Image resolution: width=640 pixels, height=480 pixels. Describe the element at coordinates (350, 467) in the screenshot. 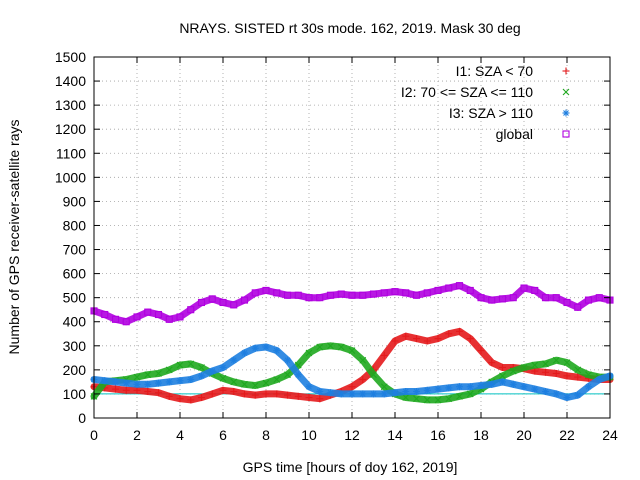

I see `x-axis-title: GPS time [hours of doy 162, 2019]` at that location.